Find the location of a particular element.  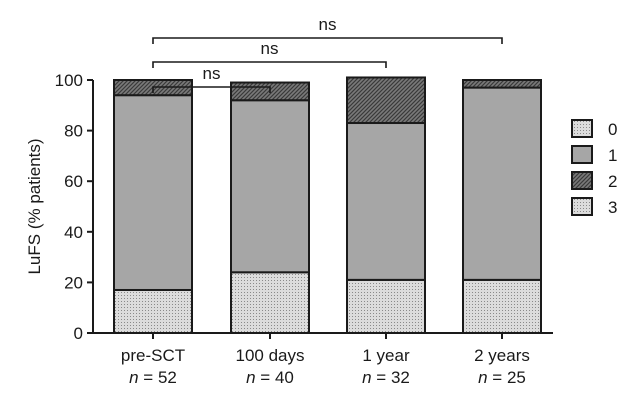

legend: 0 1 2 3 is located at coordinates (594, 168).